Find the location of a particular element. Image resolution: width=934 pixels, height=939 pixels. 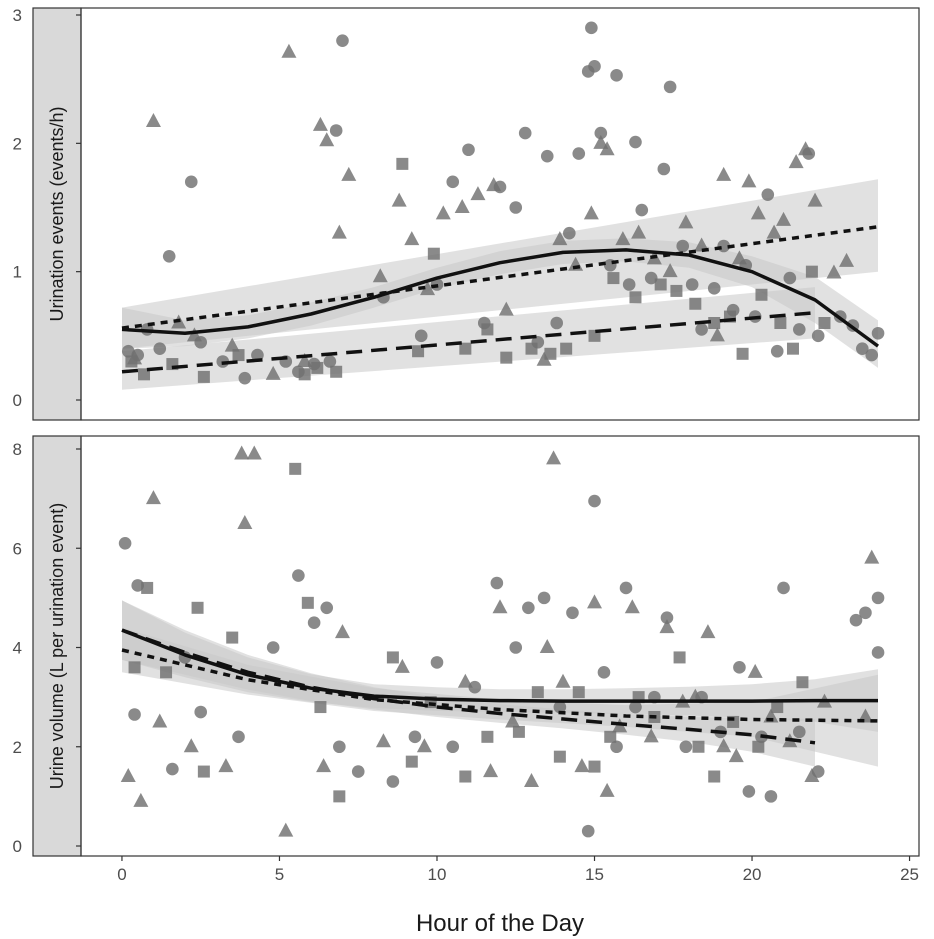

confidence-band-dotted is located at coordinates (500, 697).